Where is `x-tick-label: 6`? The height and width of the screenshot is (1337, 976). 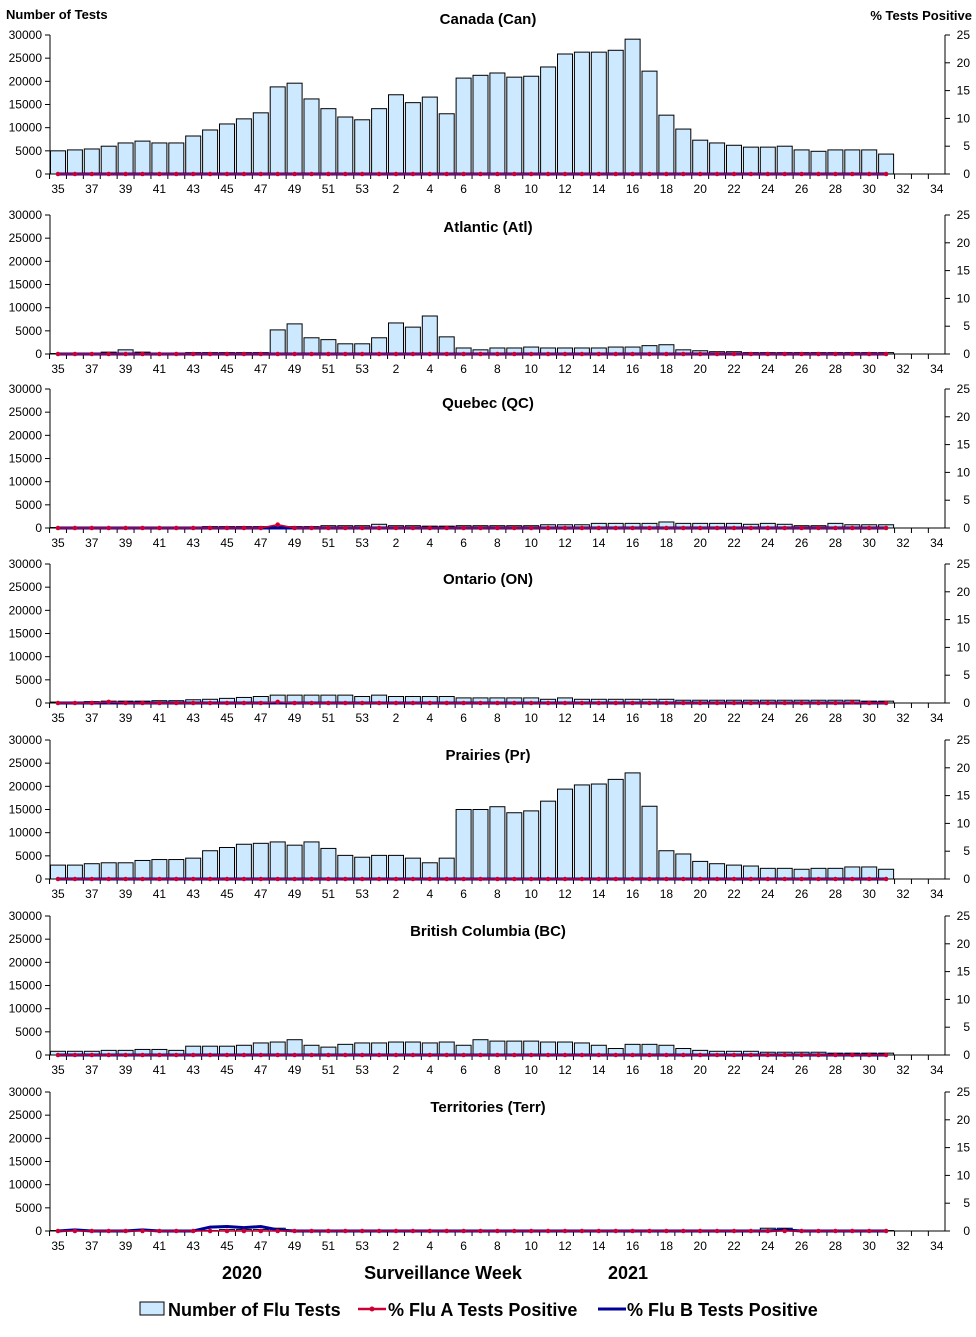
x-tick-label: 6 is located at coordinates (463, 718).